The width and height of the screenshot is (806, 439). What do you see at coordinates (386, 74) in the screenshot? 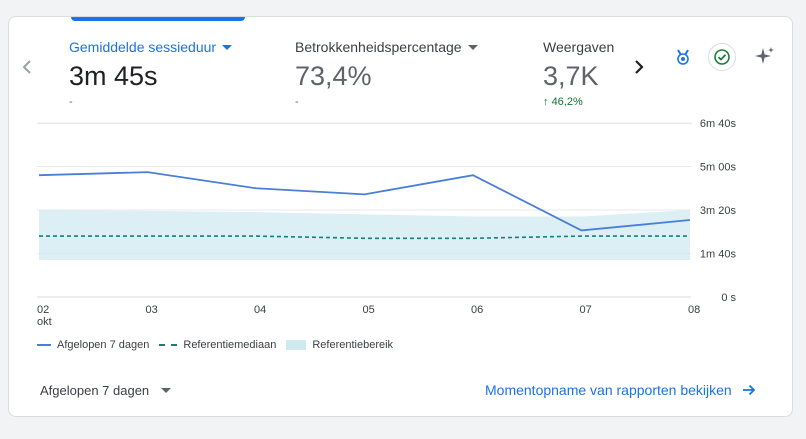
I see `metric-engagement-rate: Betrokkenheidspercentage 73,4% -` at bounding box center [386, 74].